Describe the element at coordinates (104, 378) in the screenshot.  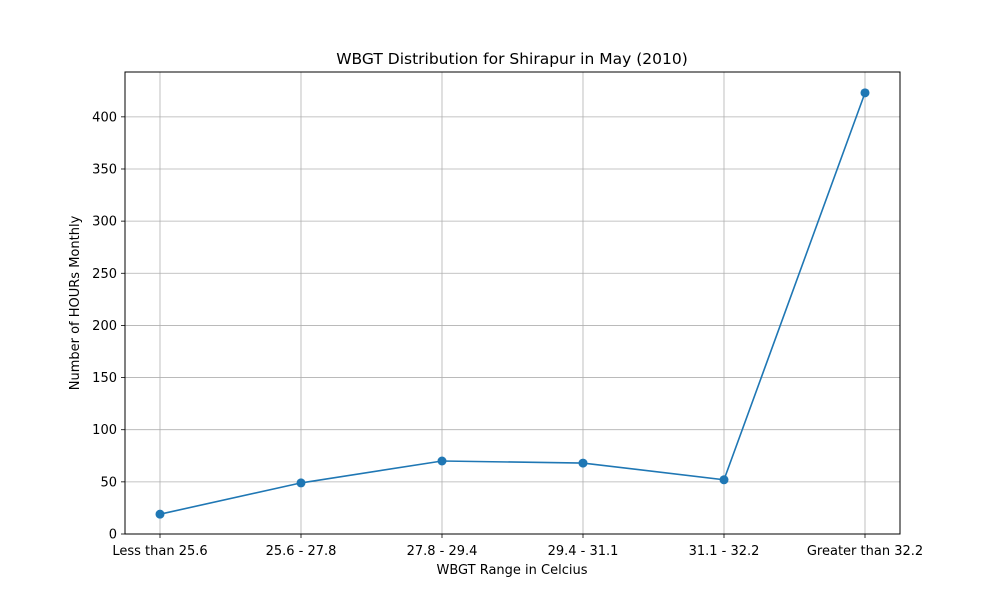
I see `y-tick-label: 150` at that location.